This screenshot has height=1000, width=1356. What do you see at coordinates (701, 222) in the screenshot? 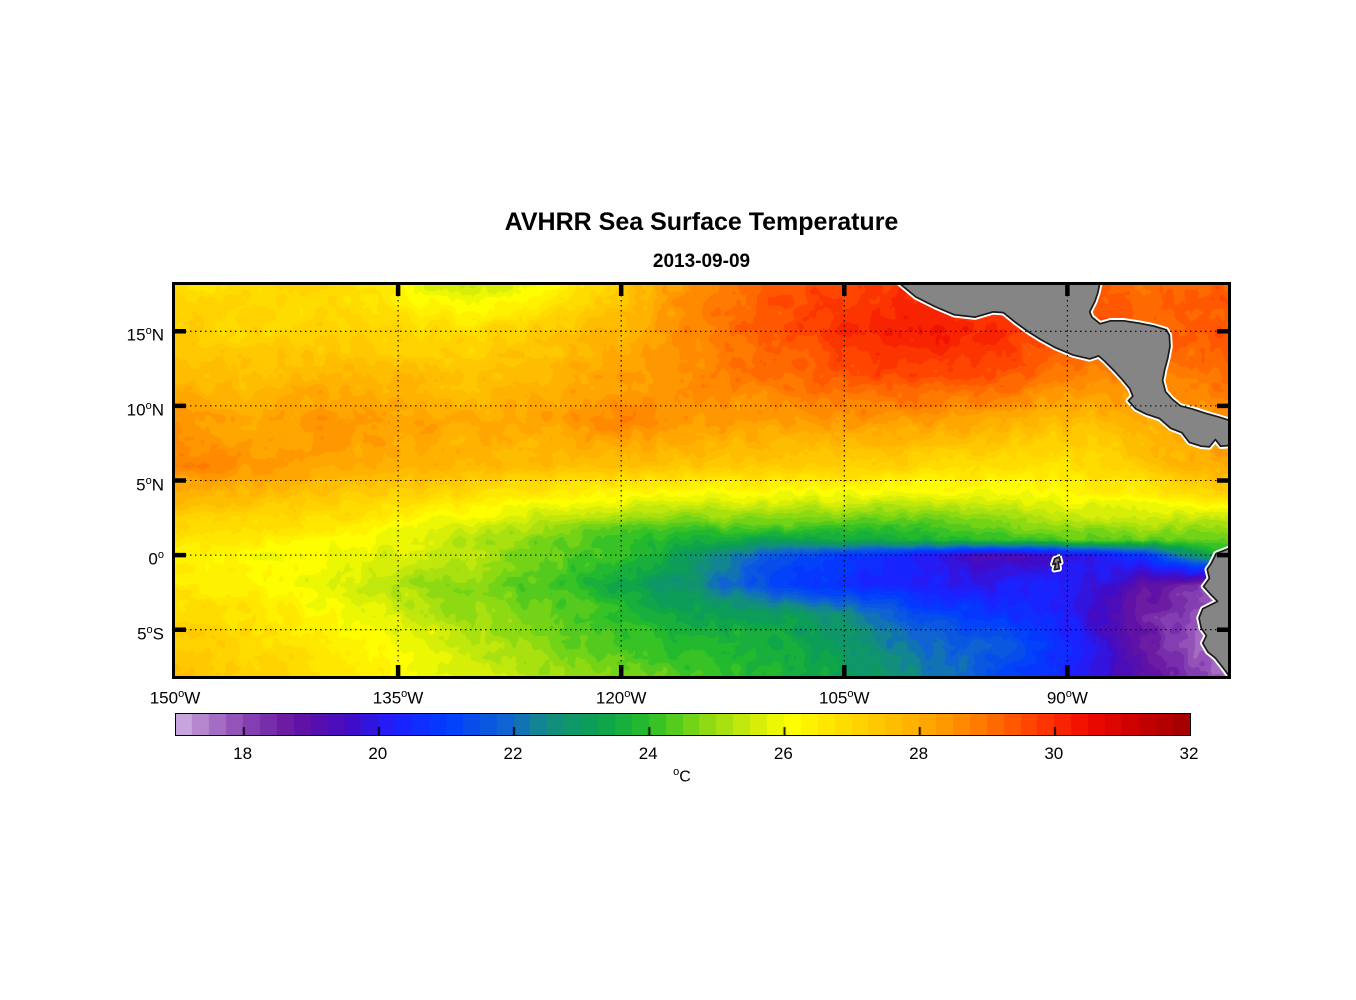
I see `chart-title: AVHRR Sea Surface Temperature` at bounding box center [701, 222].